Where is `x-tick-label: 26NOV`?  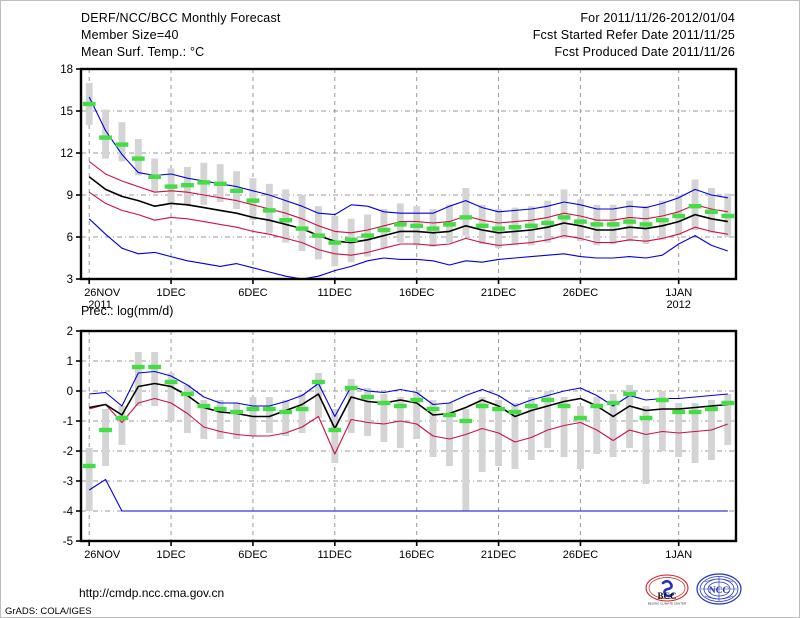 x-tick-label: 26NOV is located at coordinates (102, 293).